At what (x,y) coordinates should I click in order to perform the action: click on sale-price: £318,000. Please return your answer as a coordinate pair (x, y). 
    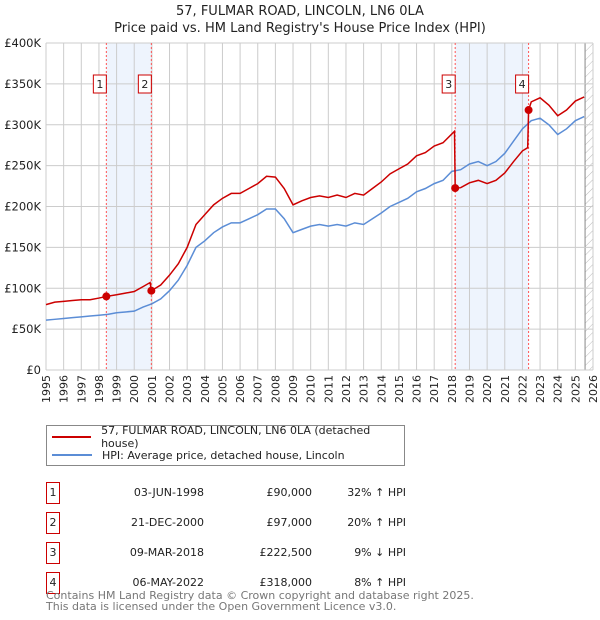
    Looking at the image, I should click on (286, 582).